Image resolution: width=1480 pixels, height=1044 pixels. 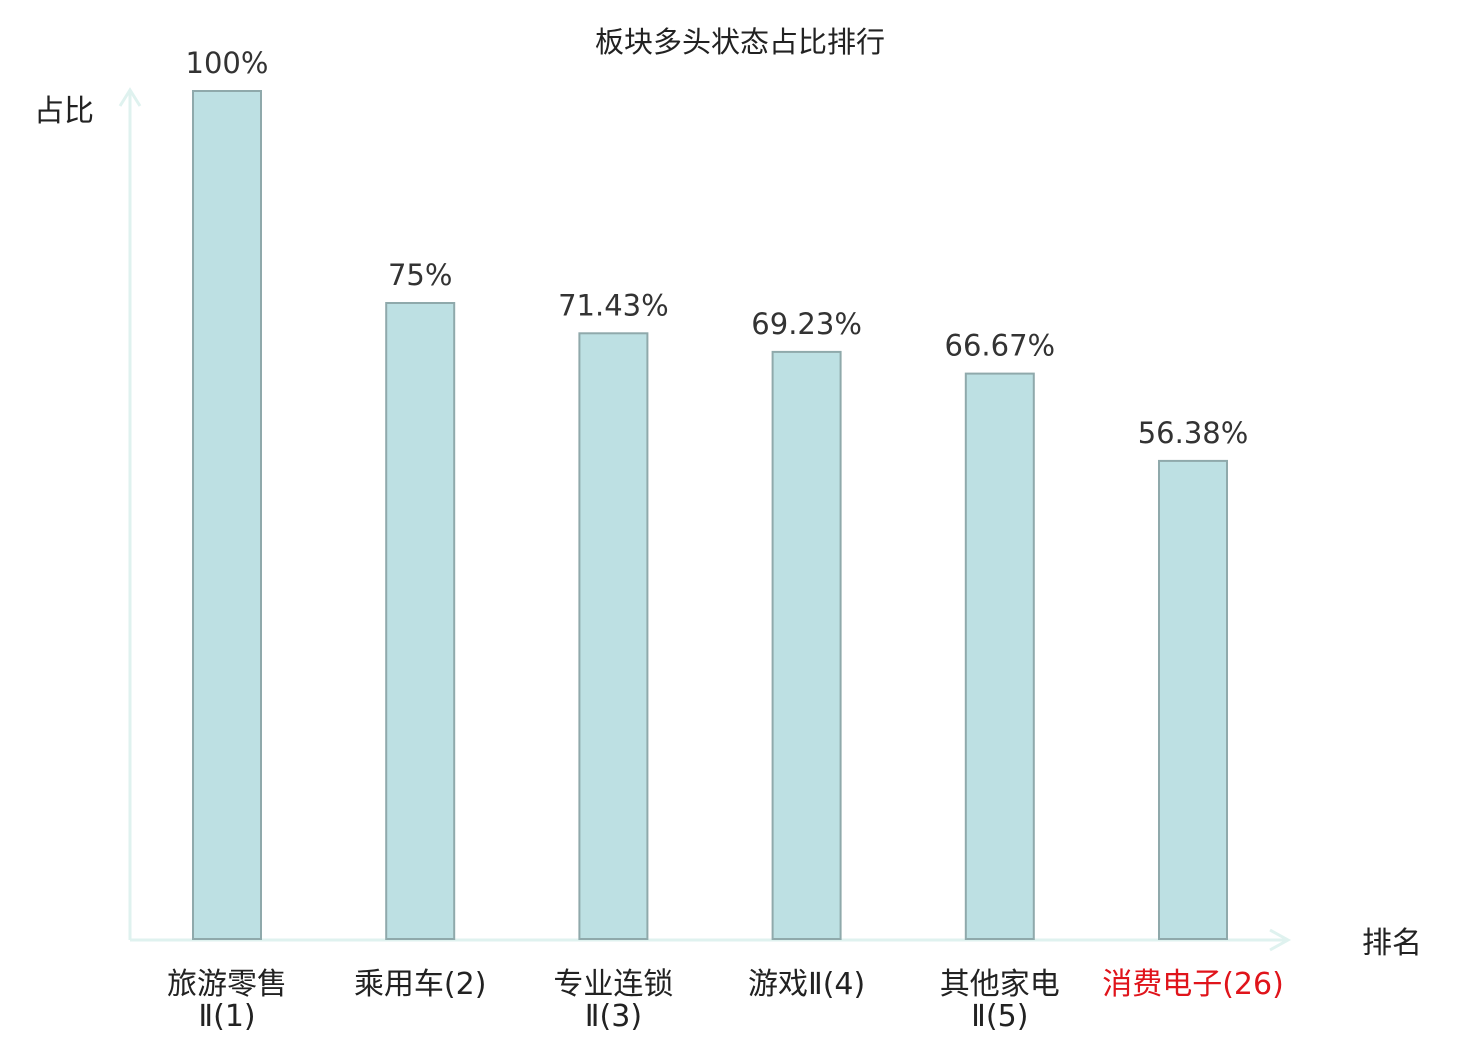 What do you see at coordinates (420, 275) in the screenshot?
I see `value-label-2: 75%` at bounding box center [420, 275].